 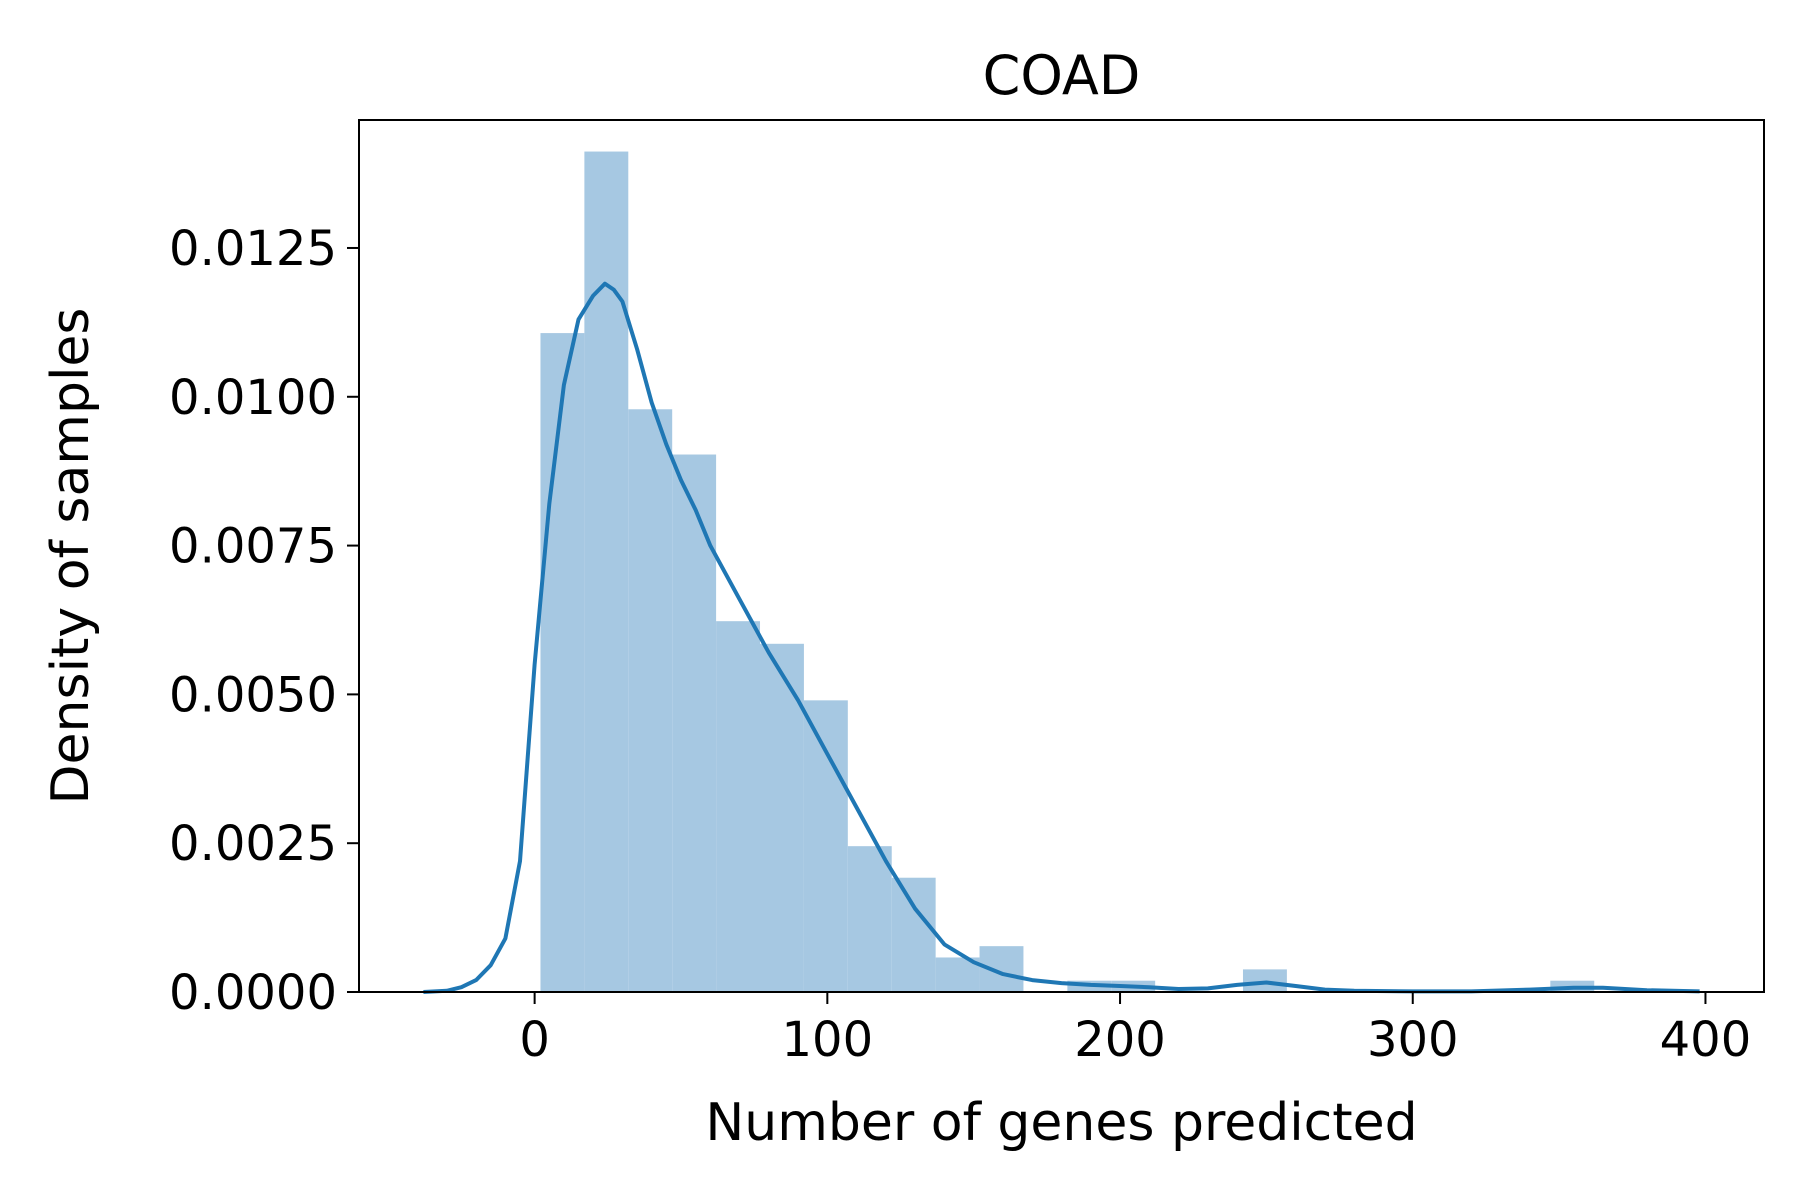 What do you see at coordinates (1062, 75) in the screenshot?
I see `chart-title: COAD` at bounding box center [1062, 75].